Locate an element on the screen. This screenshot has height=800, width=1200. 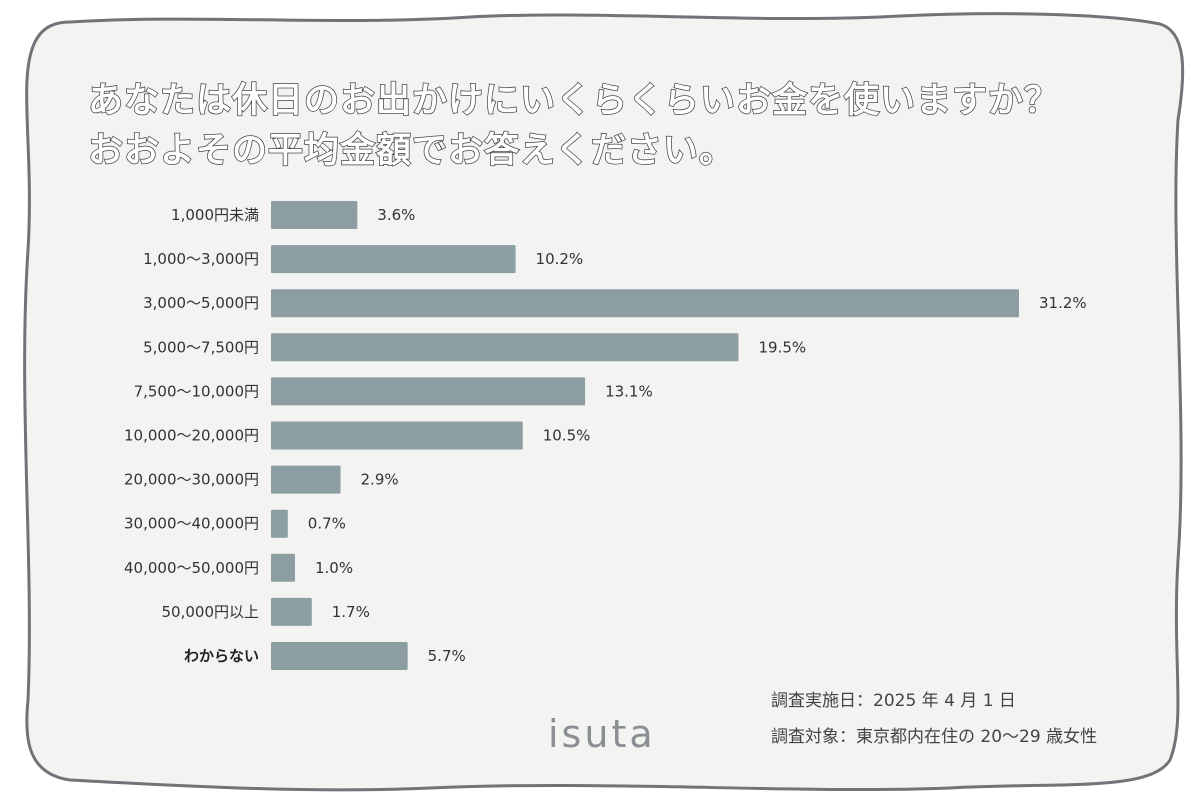
category-label: 10,000〜20,000円 is located at coordinates (191, 436).